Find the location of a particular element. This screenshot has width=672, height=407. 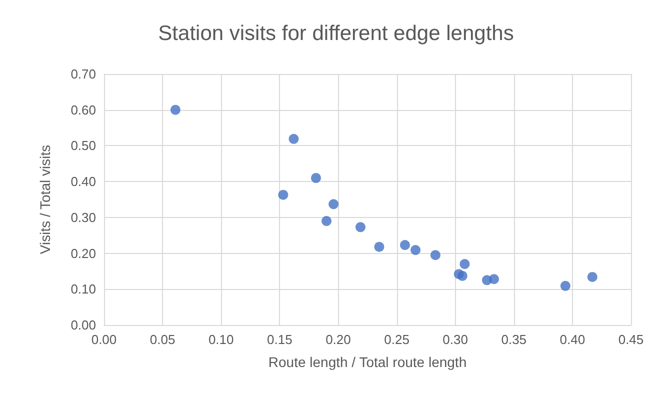

chart-title: Station visits for different edge lengths is located at coordinates (336, 33).